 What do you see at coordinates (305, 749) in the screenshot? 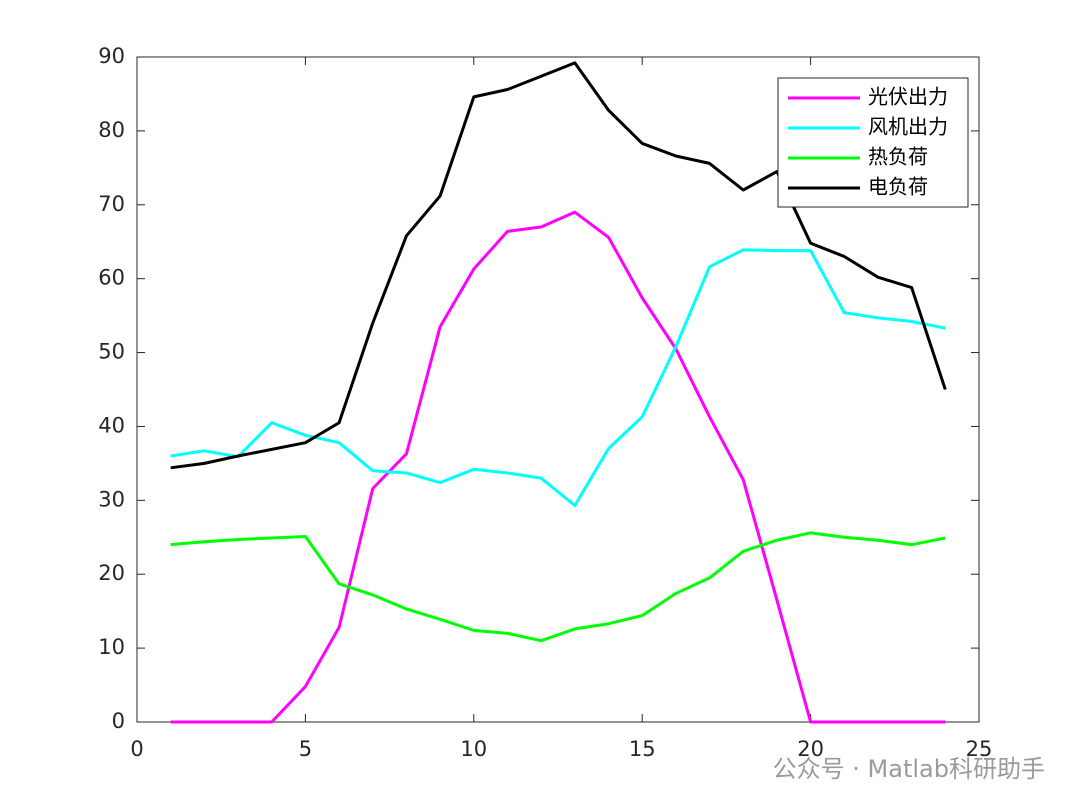
I see `x-tick-label: 5` at bounding box center [305, 749].